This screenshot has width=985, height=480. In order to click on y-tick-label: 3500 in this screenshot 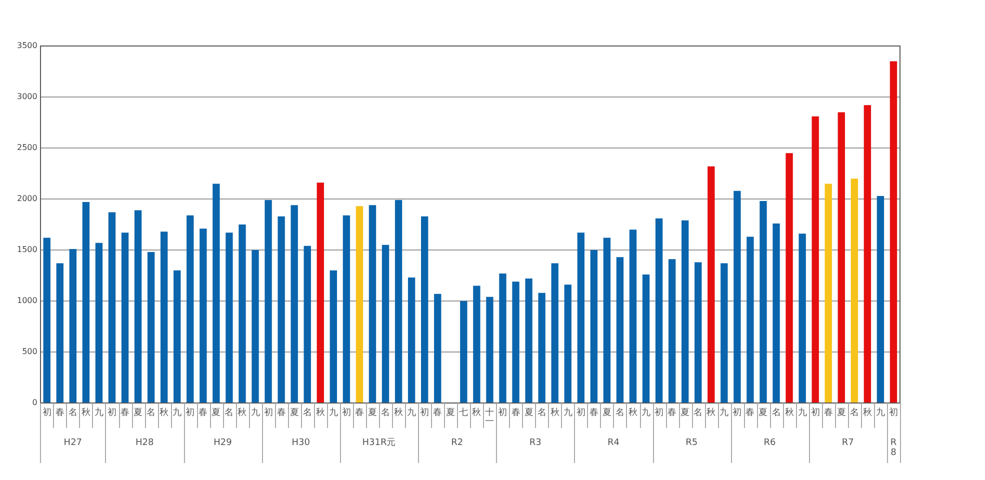, I will do `click(27, 45)`.